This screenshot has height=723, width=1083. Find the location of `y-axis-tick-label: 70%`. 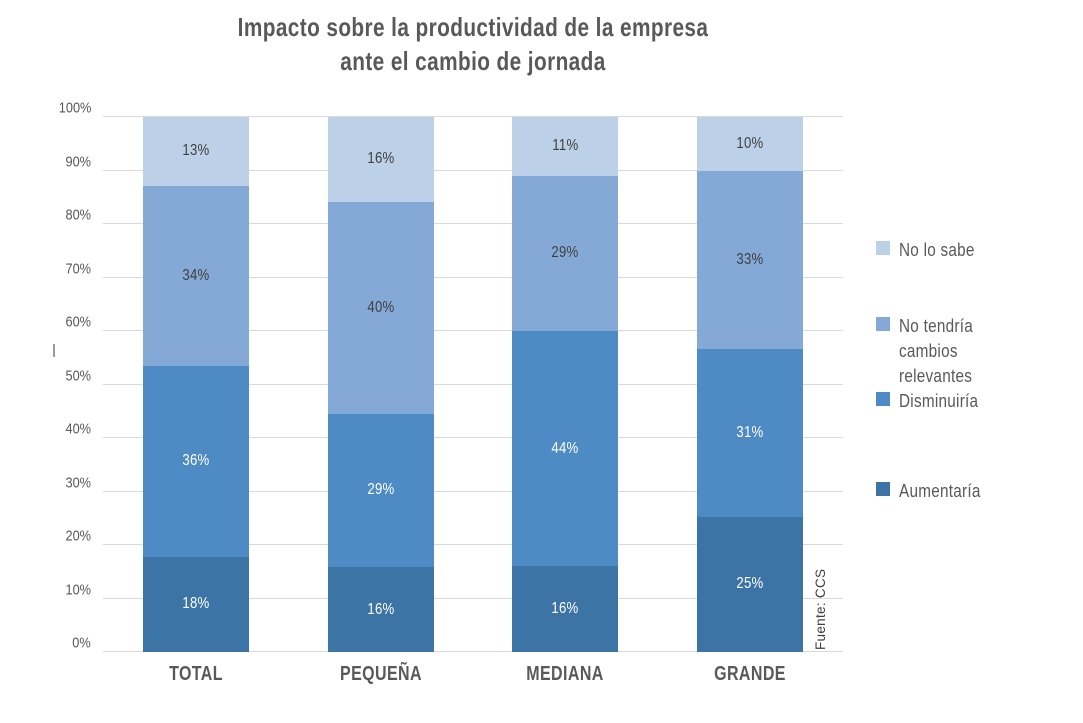

y-axis-tick-label: 70% is located at coordinates (78, 268).